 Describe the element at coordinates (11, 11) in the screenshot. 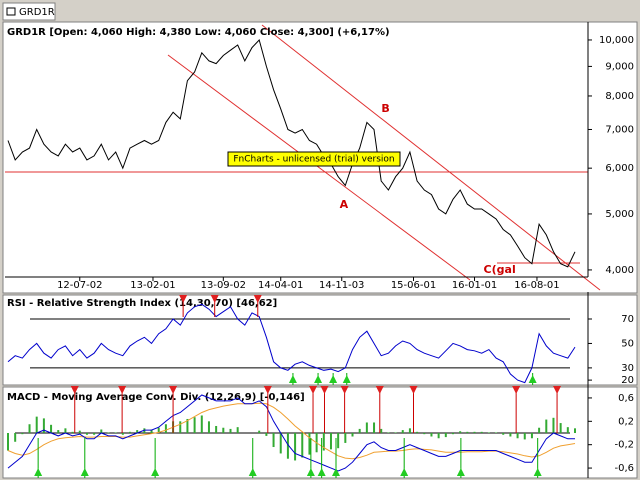

I see `tab-icon` at that location.